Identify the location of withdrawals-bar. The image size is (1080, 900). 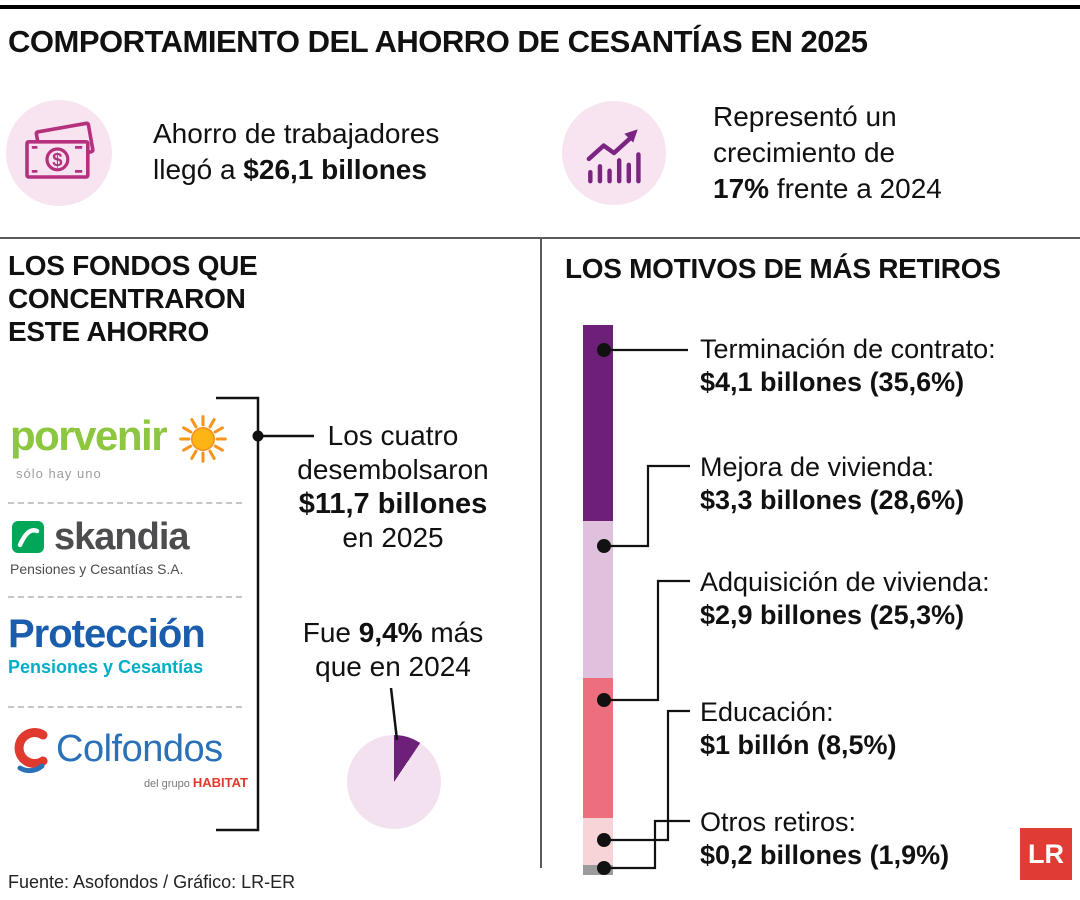
(598, 600).